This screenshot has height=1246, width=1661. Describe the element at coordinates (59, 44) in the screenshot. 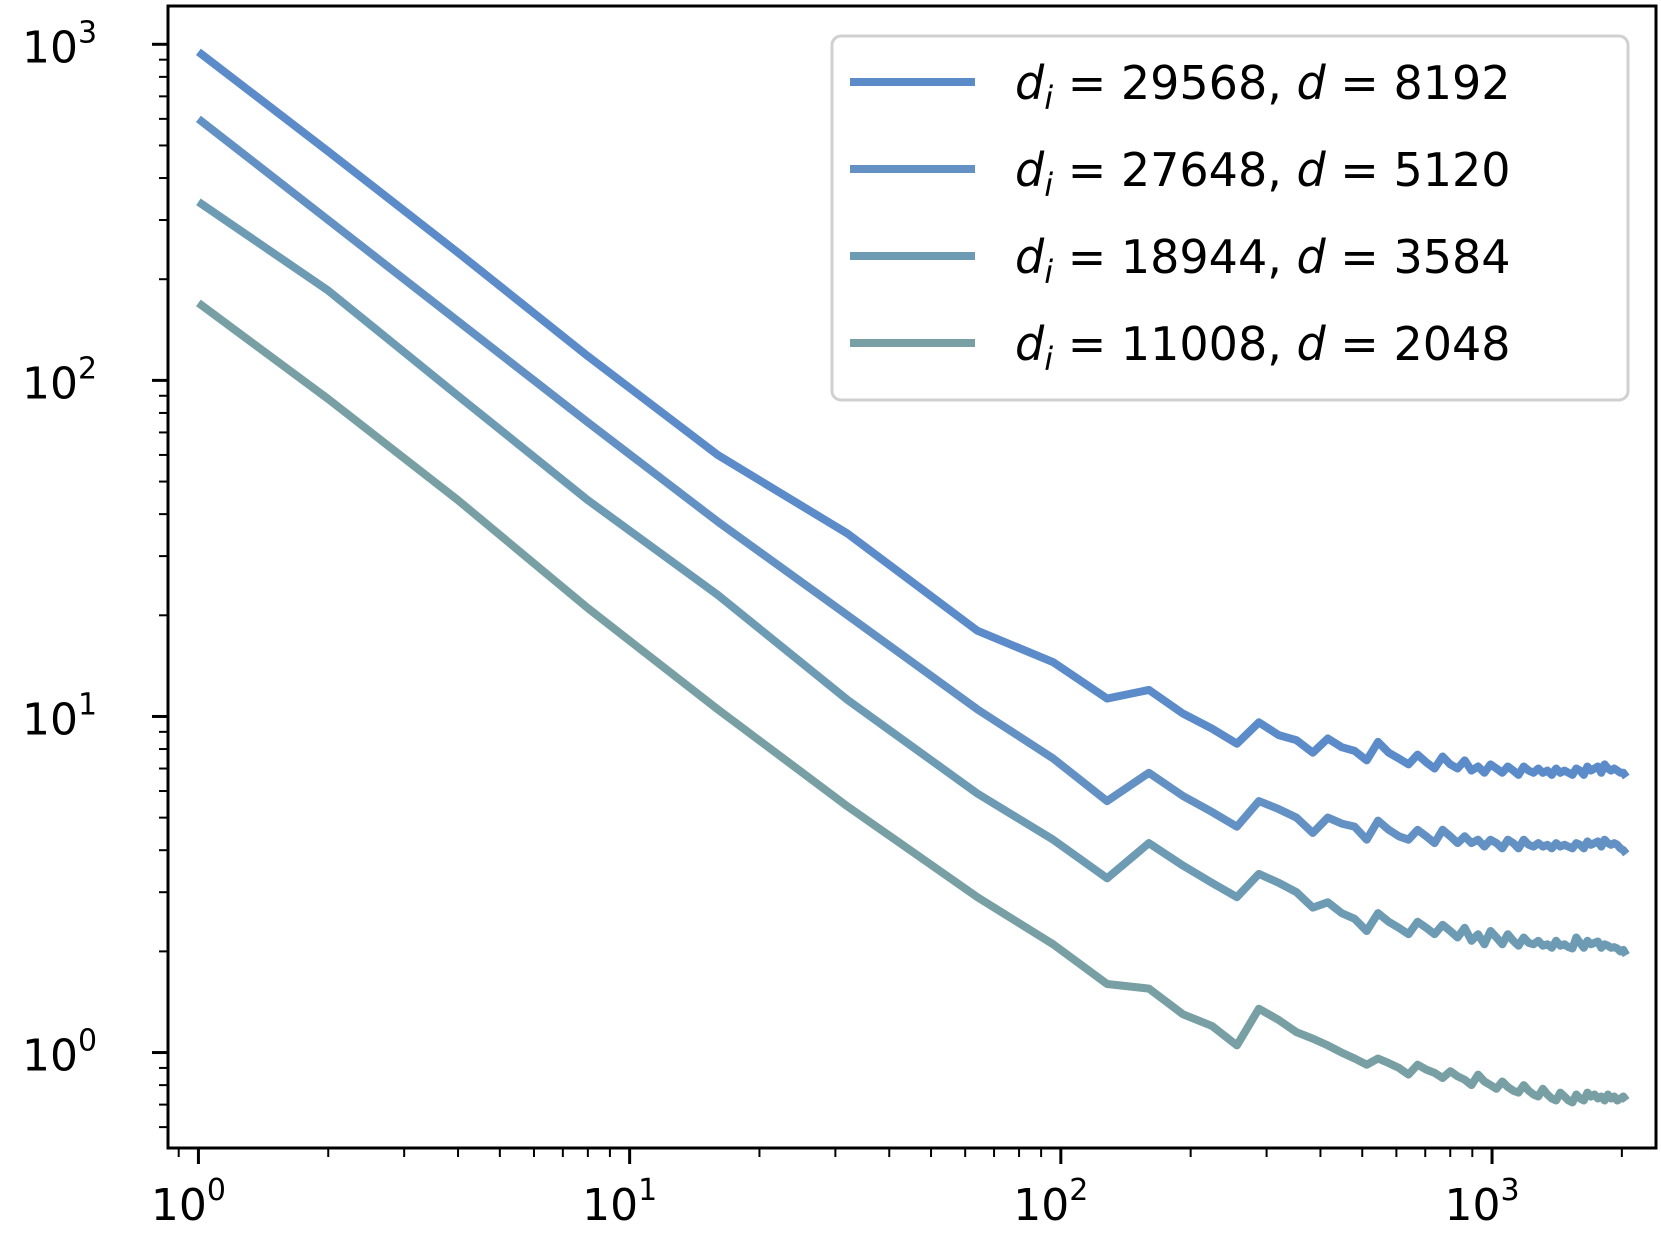

I see `y-tick-label-3: 10³` at that location.